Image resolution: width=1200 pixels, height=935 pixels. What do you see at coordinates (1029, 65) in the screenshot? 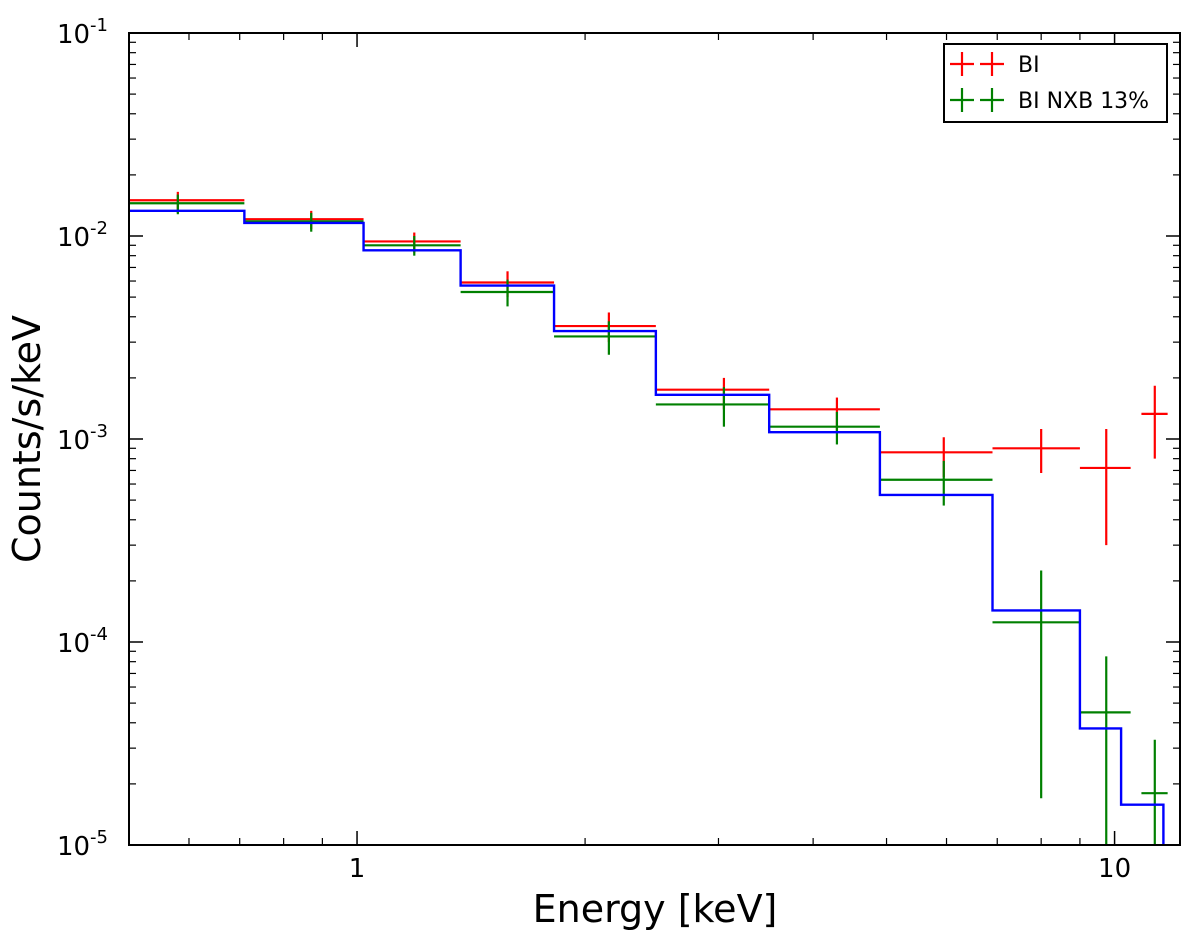
I see `legend-label: BI` at bounding box center [1029, 65].